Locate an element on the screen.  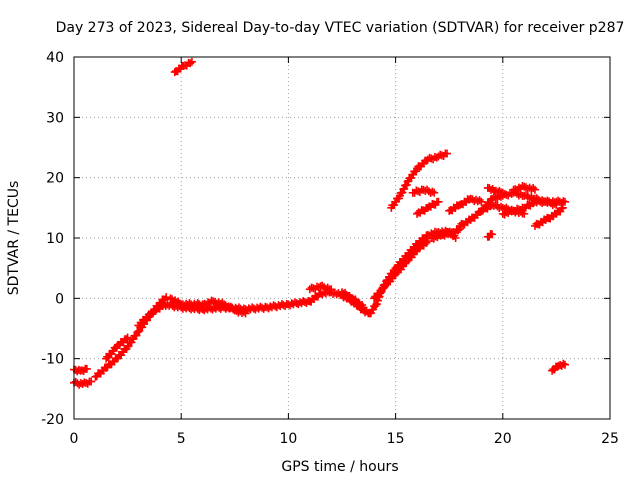
x-tick-label: 25 is located at coordinates (610, 439).